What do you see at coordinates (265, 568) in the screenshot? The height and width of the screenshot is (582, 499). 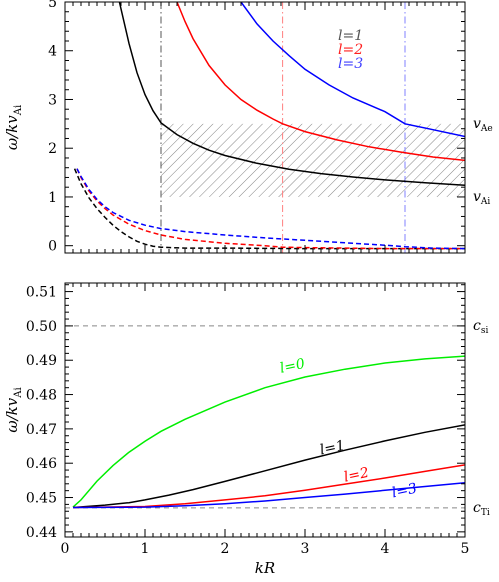 I see `x-axis-label: kR` at bounding box center [265, 568].